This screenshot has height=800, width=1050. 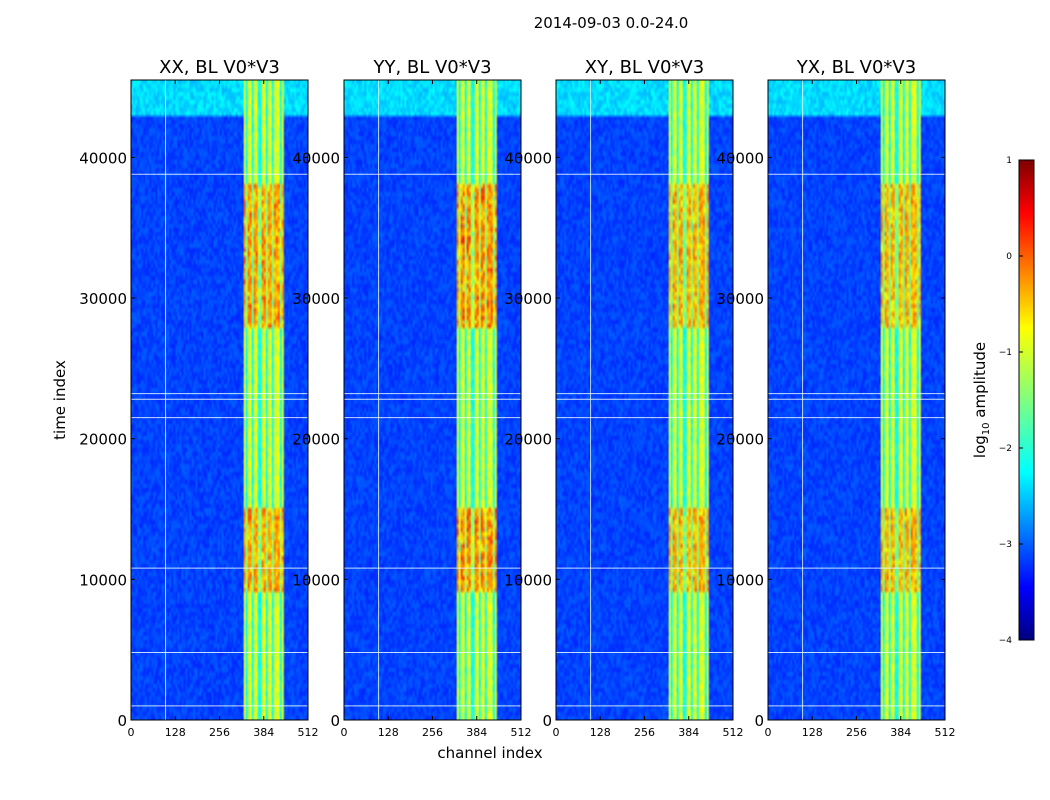 I want to click on colorbar-label-rest: amplitude, so click(x=980, y=382).